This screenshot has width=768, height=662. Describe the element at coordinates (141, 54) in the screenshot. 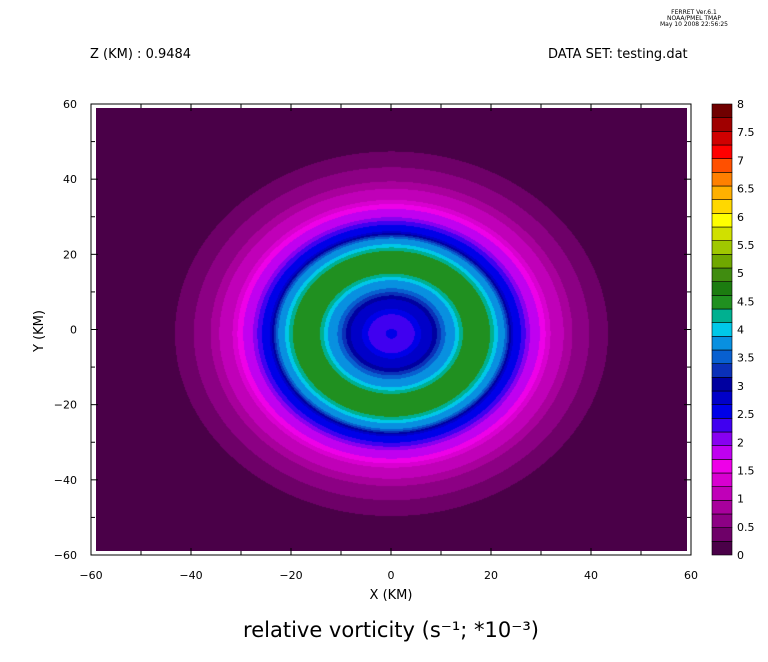

I see `z-level-label: Z (KM) : 0.9484` at that location.